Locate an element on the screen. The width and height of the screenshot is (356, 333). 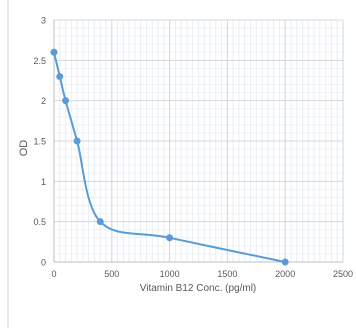
x-tick-label: 500 is located at coordinates (111, 274).